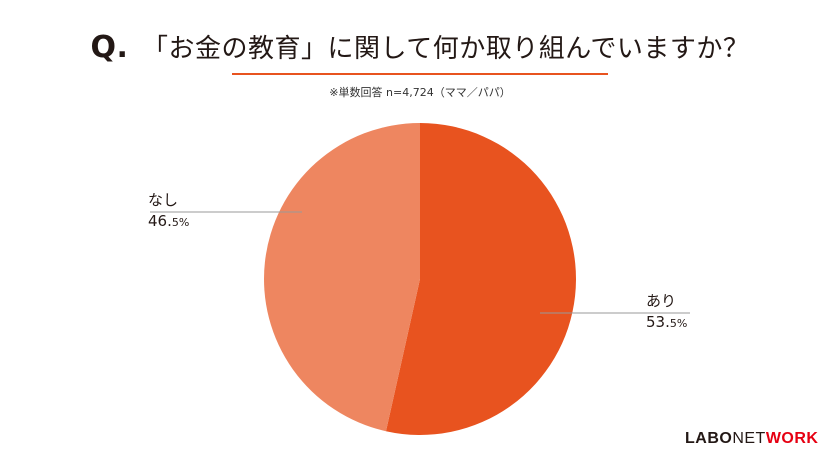 The width and height of the screenshot is (840, 473). Describe the element at coordinates (480, 279) in the screenshot. I see `pie-slice-yes` at that location.